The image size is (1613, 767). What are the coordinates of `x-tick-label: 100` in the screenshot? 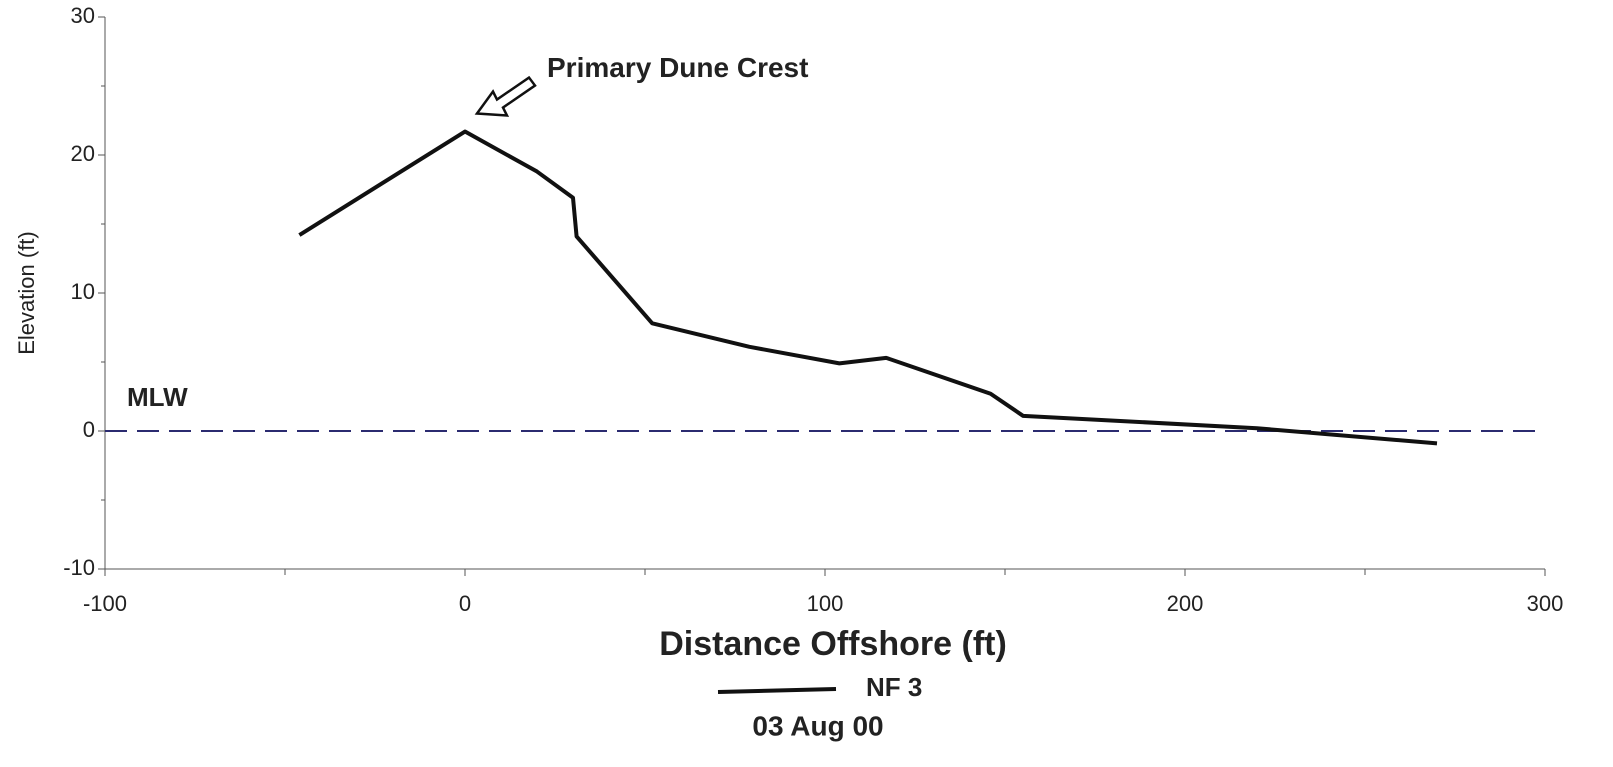 It's located at (825, 603).